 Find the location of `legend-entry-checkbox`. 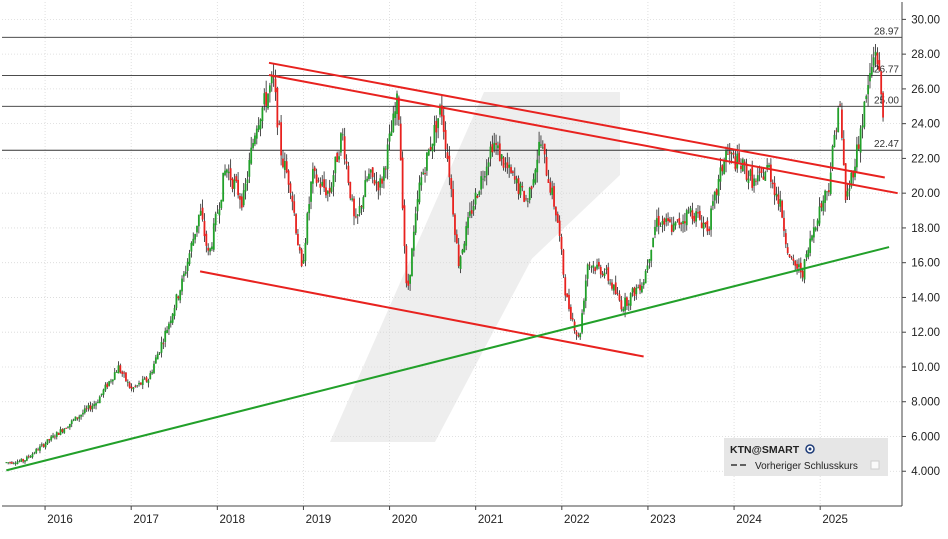

legend-entry-checkbox is located at coordinates (875, 465).